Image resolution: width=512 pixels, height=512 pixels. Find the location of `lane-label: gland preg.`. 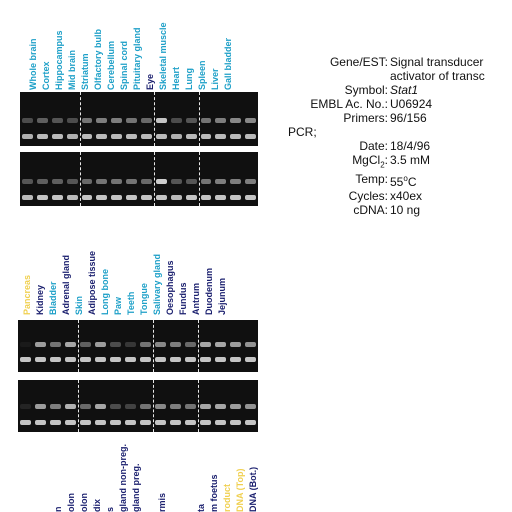

lane-label: gland preg. is located at coordinates (137, 472).